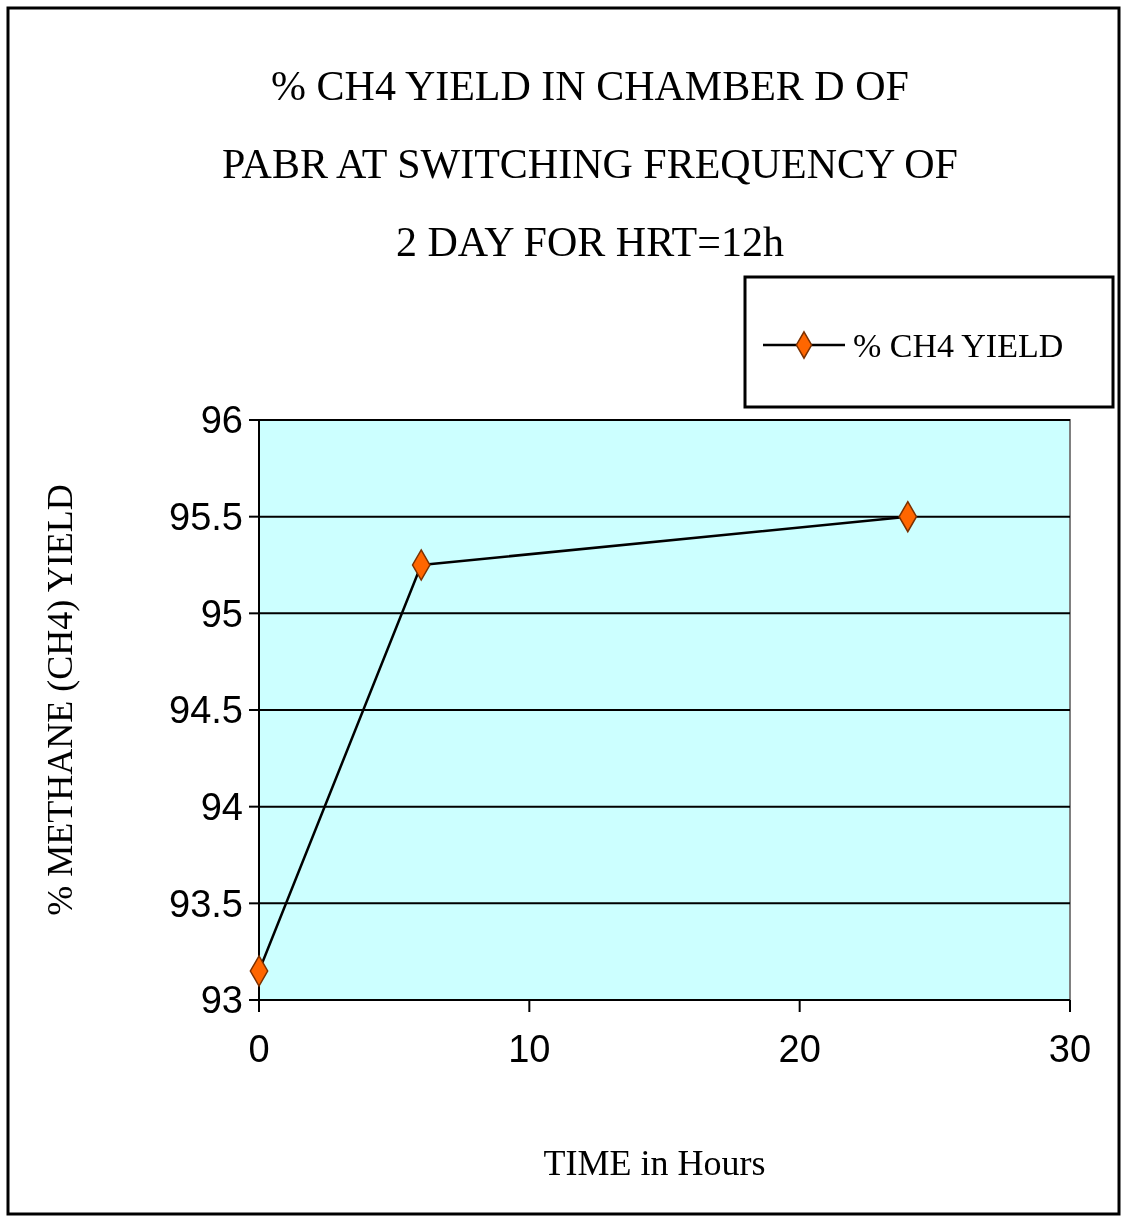  What do you see at coordinates (221, 1000) in the screenshot?
I see `y-tick-label: 93` at bounding box center [221, 1000].